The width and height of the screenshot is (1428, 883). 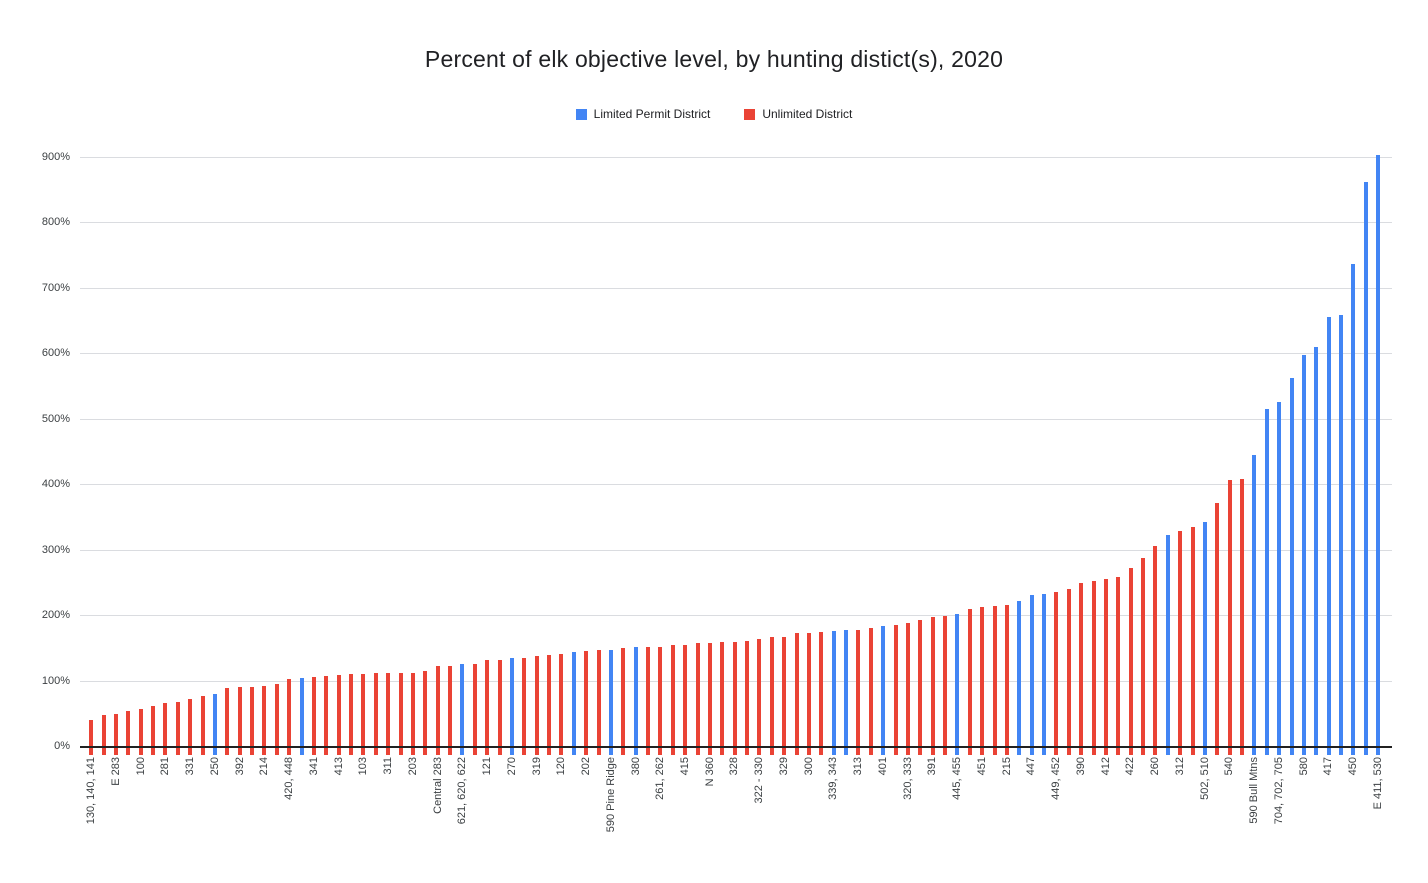 I want to click on bar-590-bull-mtns, so click(x=1254, y=604).